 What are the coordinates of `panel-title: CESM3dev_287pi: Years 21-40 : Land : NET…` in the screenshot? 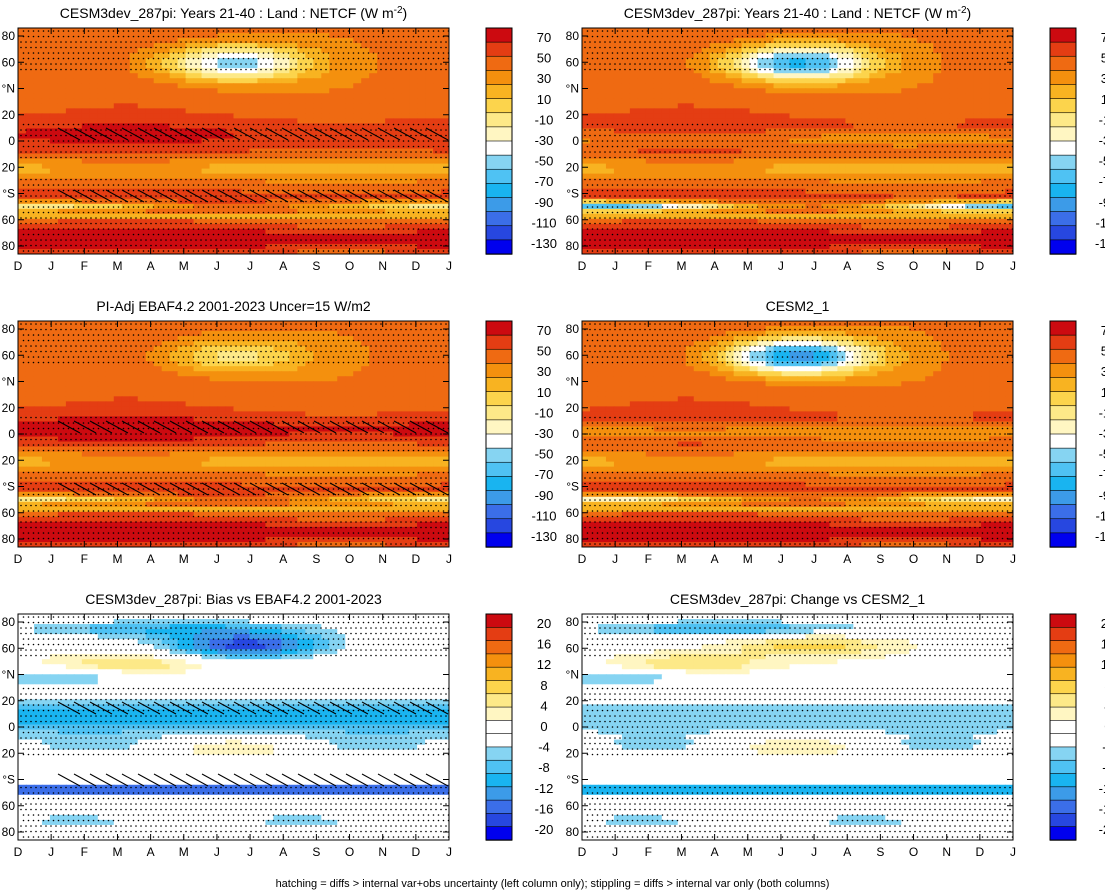 It's located at (233, 13).